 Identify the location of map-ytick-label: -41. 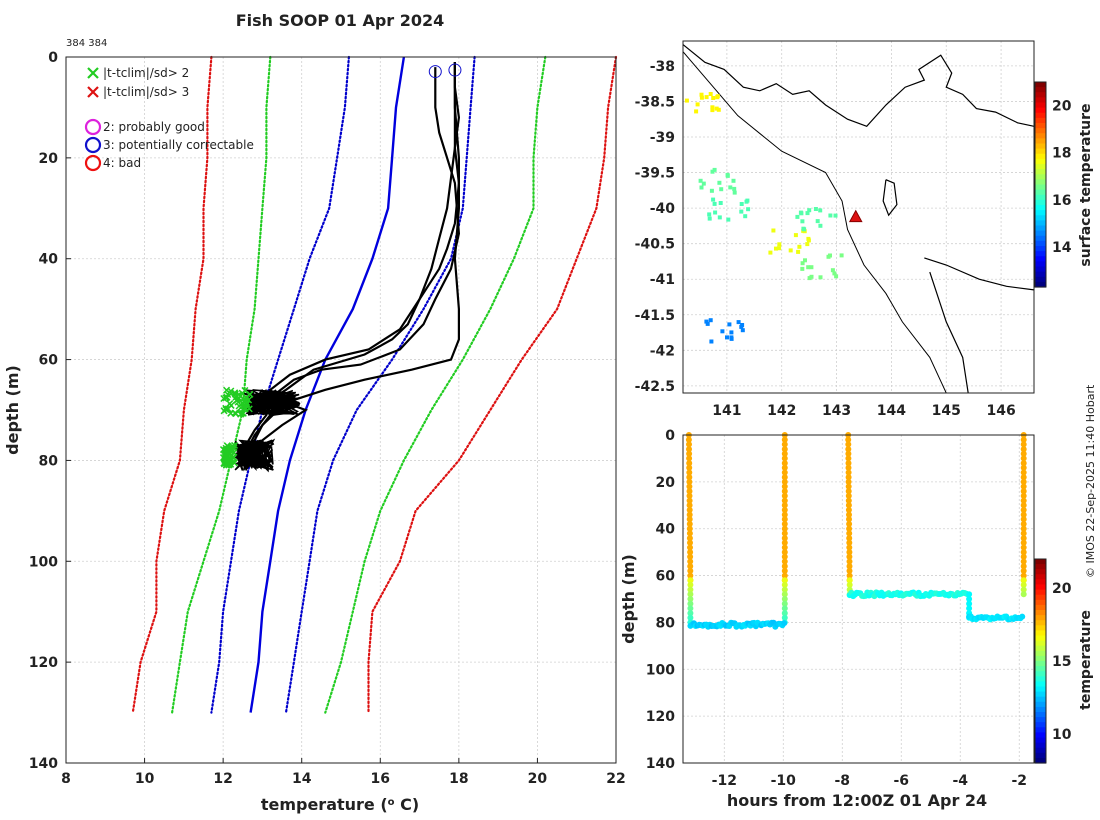
(662, 280).